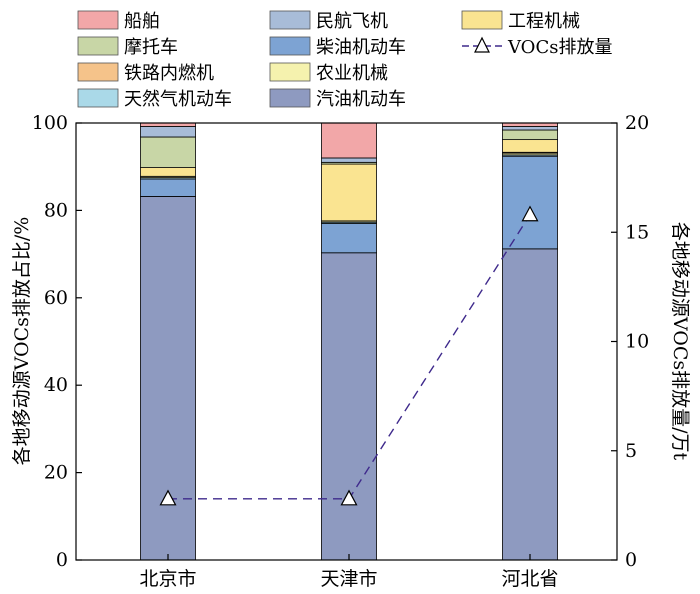 Image resolution: width=700 pixels, height=594 pixels. I want to click on x-tick-label: 天津市, so click(348, 579).